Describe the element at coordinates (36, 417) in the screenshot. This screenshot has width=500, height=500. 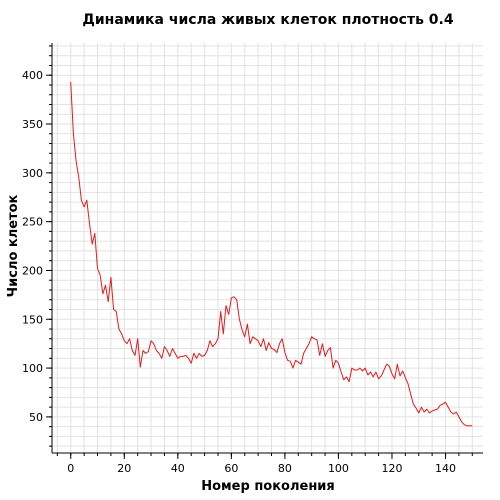
I see `y-tick-label: 50` at that location.